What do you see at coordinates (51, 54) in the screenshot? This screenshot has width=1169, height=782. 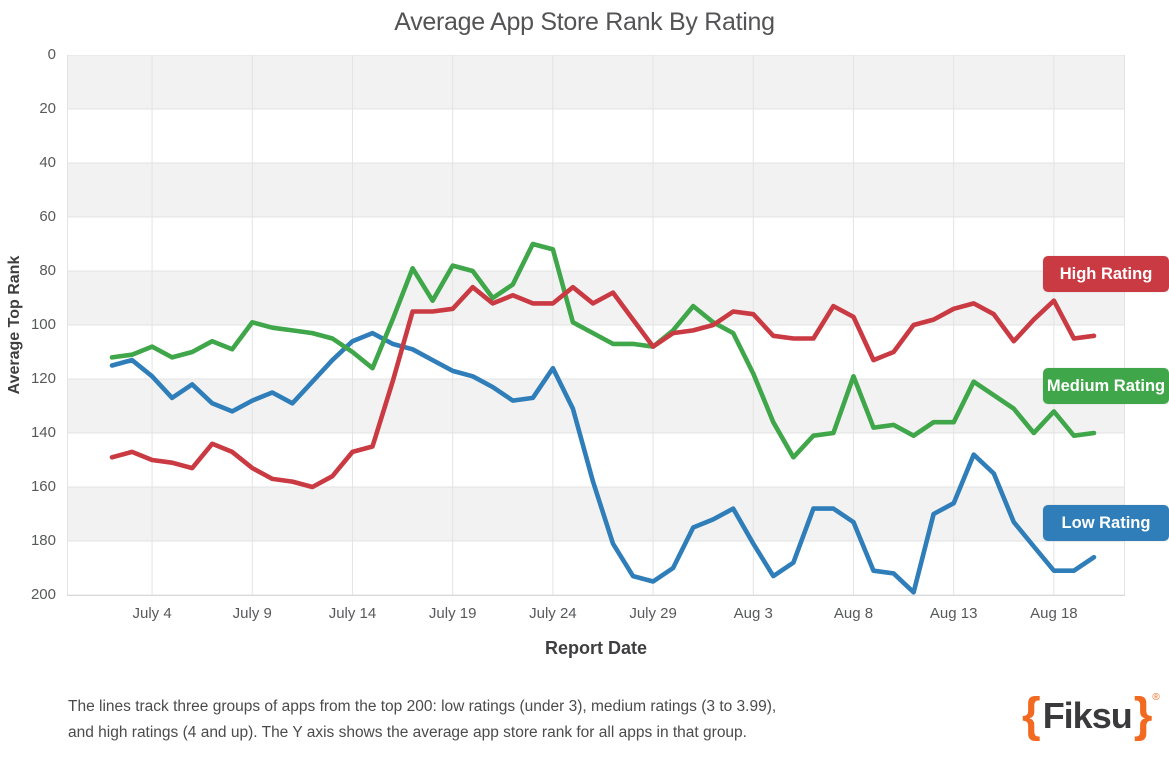 I see `y-tick-label: 0` at bounding box center [51, 54].